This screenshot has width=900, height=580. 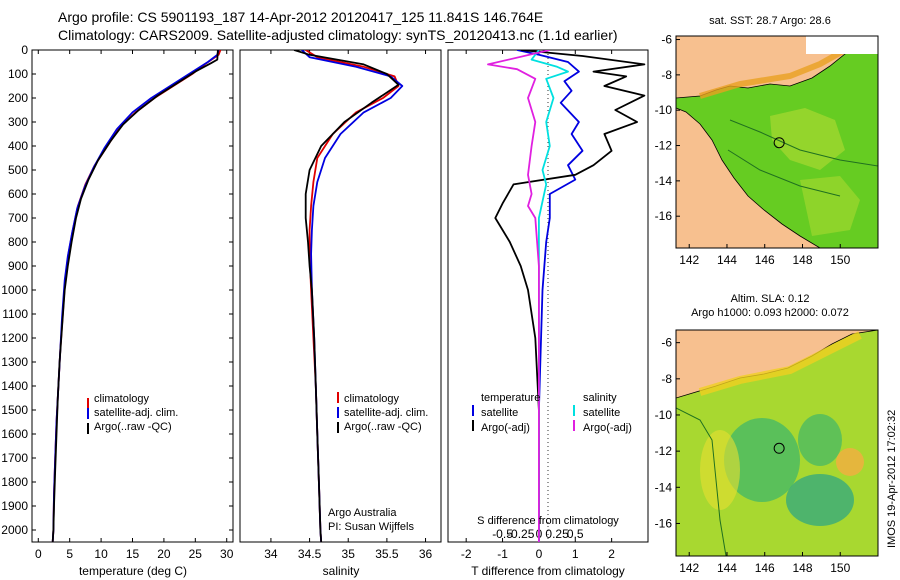 I want to click on y-tick-label: 2000, so click(x=14, y=530).